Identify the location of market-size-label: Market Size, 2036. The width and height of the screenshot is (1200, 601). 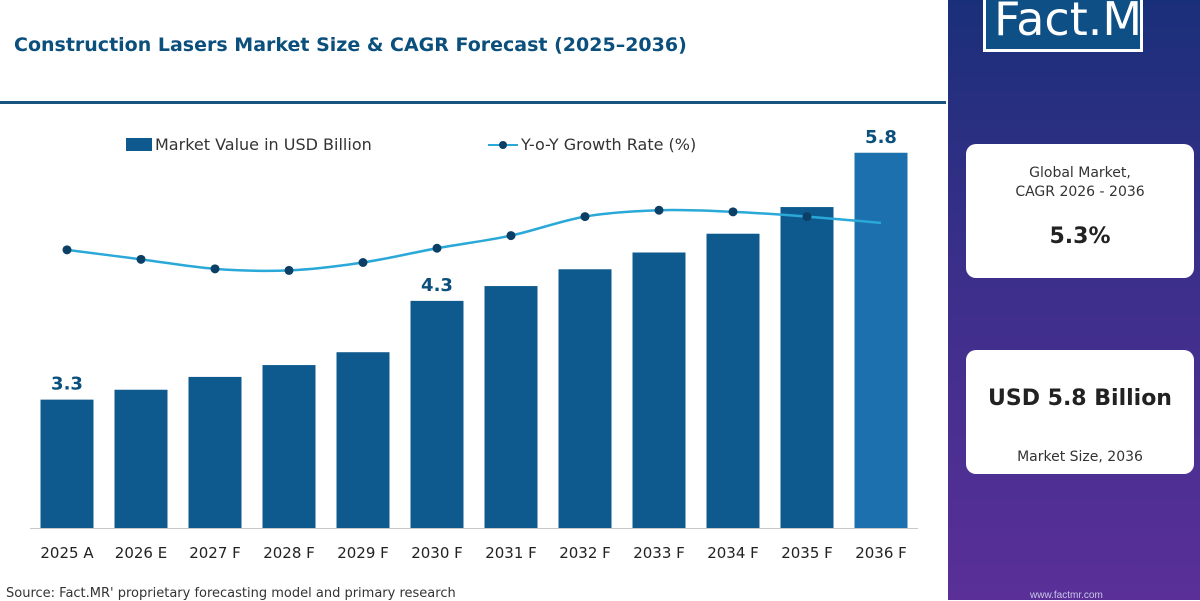
(1080, 457).